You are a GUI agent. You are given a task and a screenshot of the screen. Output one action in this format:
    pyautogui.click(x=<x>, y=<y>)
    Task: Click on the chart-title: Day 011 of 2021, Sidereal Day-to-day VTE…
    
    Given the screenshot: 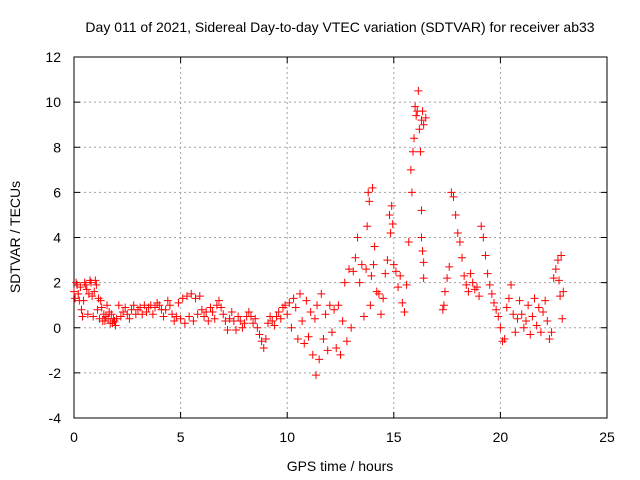 What is the action you would take?
    pyautogui.click(x=339, y=27)
    